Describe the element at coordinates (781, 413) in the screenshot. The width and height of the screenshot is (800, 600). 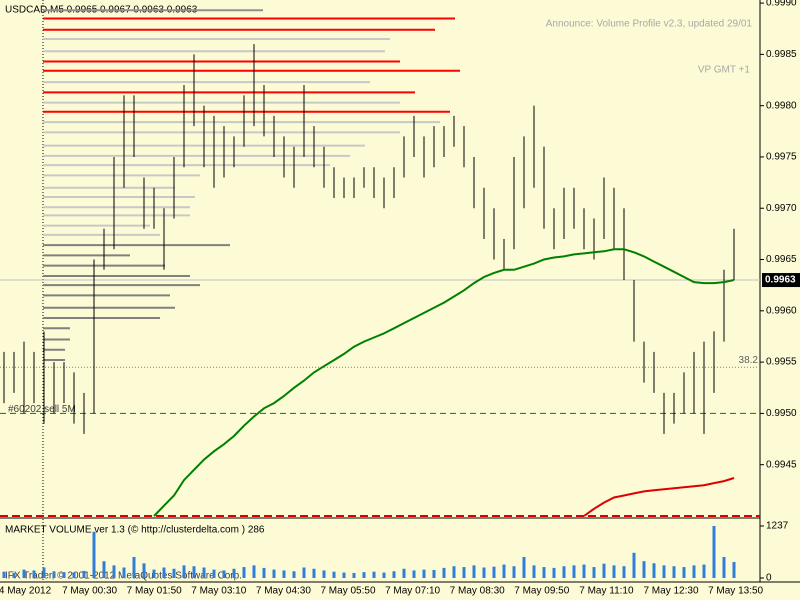
I see `y-tick-label: 0.9950` at that location.